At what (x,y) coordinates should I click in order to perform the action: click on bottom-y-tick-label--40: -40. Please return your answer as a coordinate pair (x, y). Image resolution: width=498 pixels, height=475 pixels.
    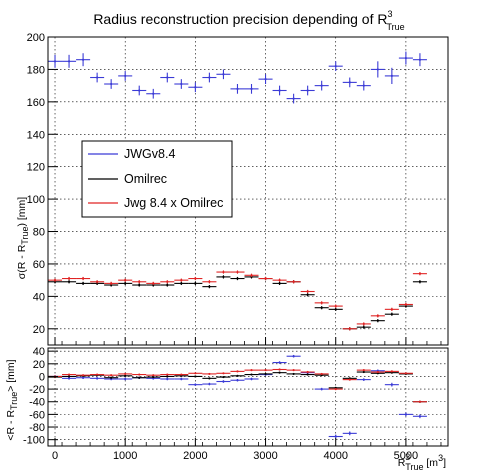
    Looking at the image, I should click on (37, 403).